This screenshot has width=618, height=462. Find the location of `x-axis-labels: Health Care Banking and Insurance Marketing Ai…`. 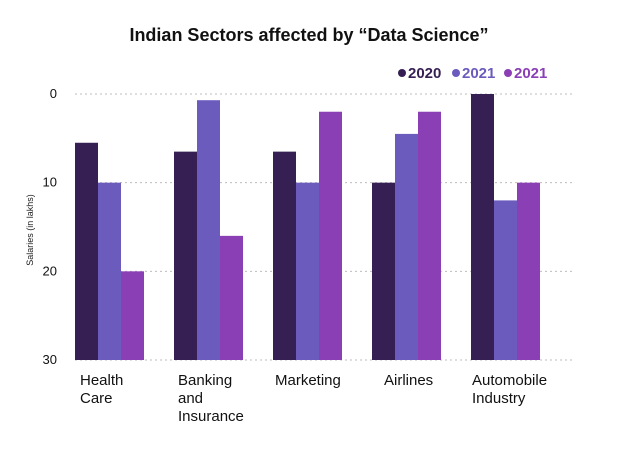

x-axis-labels: Health Care Banking and Insurance Marketing Ai… is located at coordinates (313, 398).